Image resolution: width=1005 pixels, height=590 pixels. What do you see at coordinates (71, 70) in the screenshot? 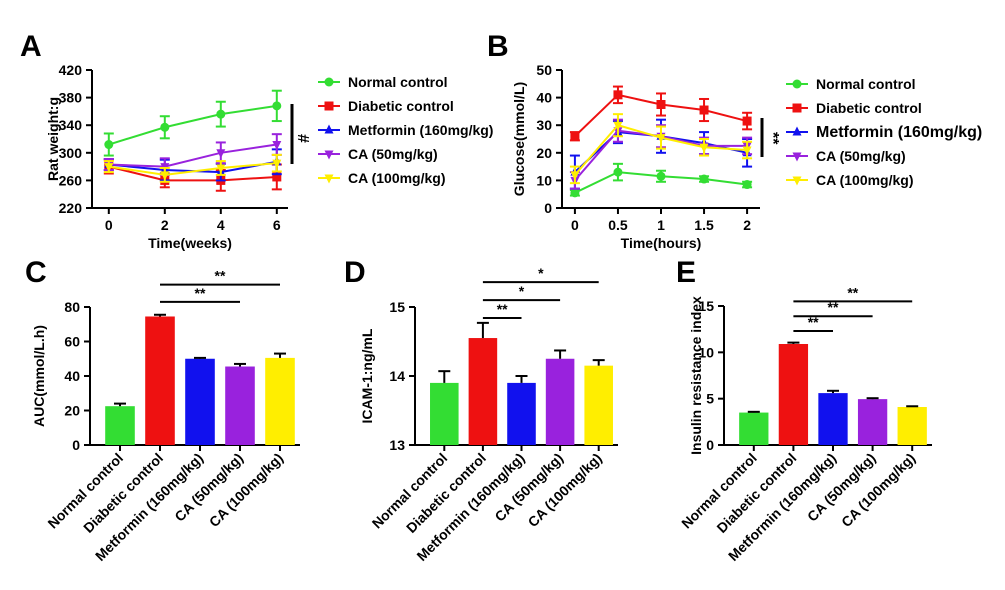
I see `y-tick-label: 420` at bounding box center [71, 70].